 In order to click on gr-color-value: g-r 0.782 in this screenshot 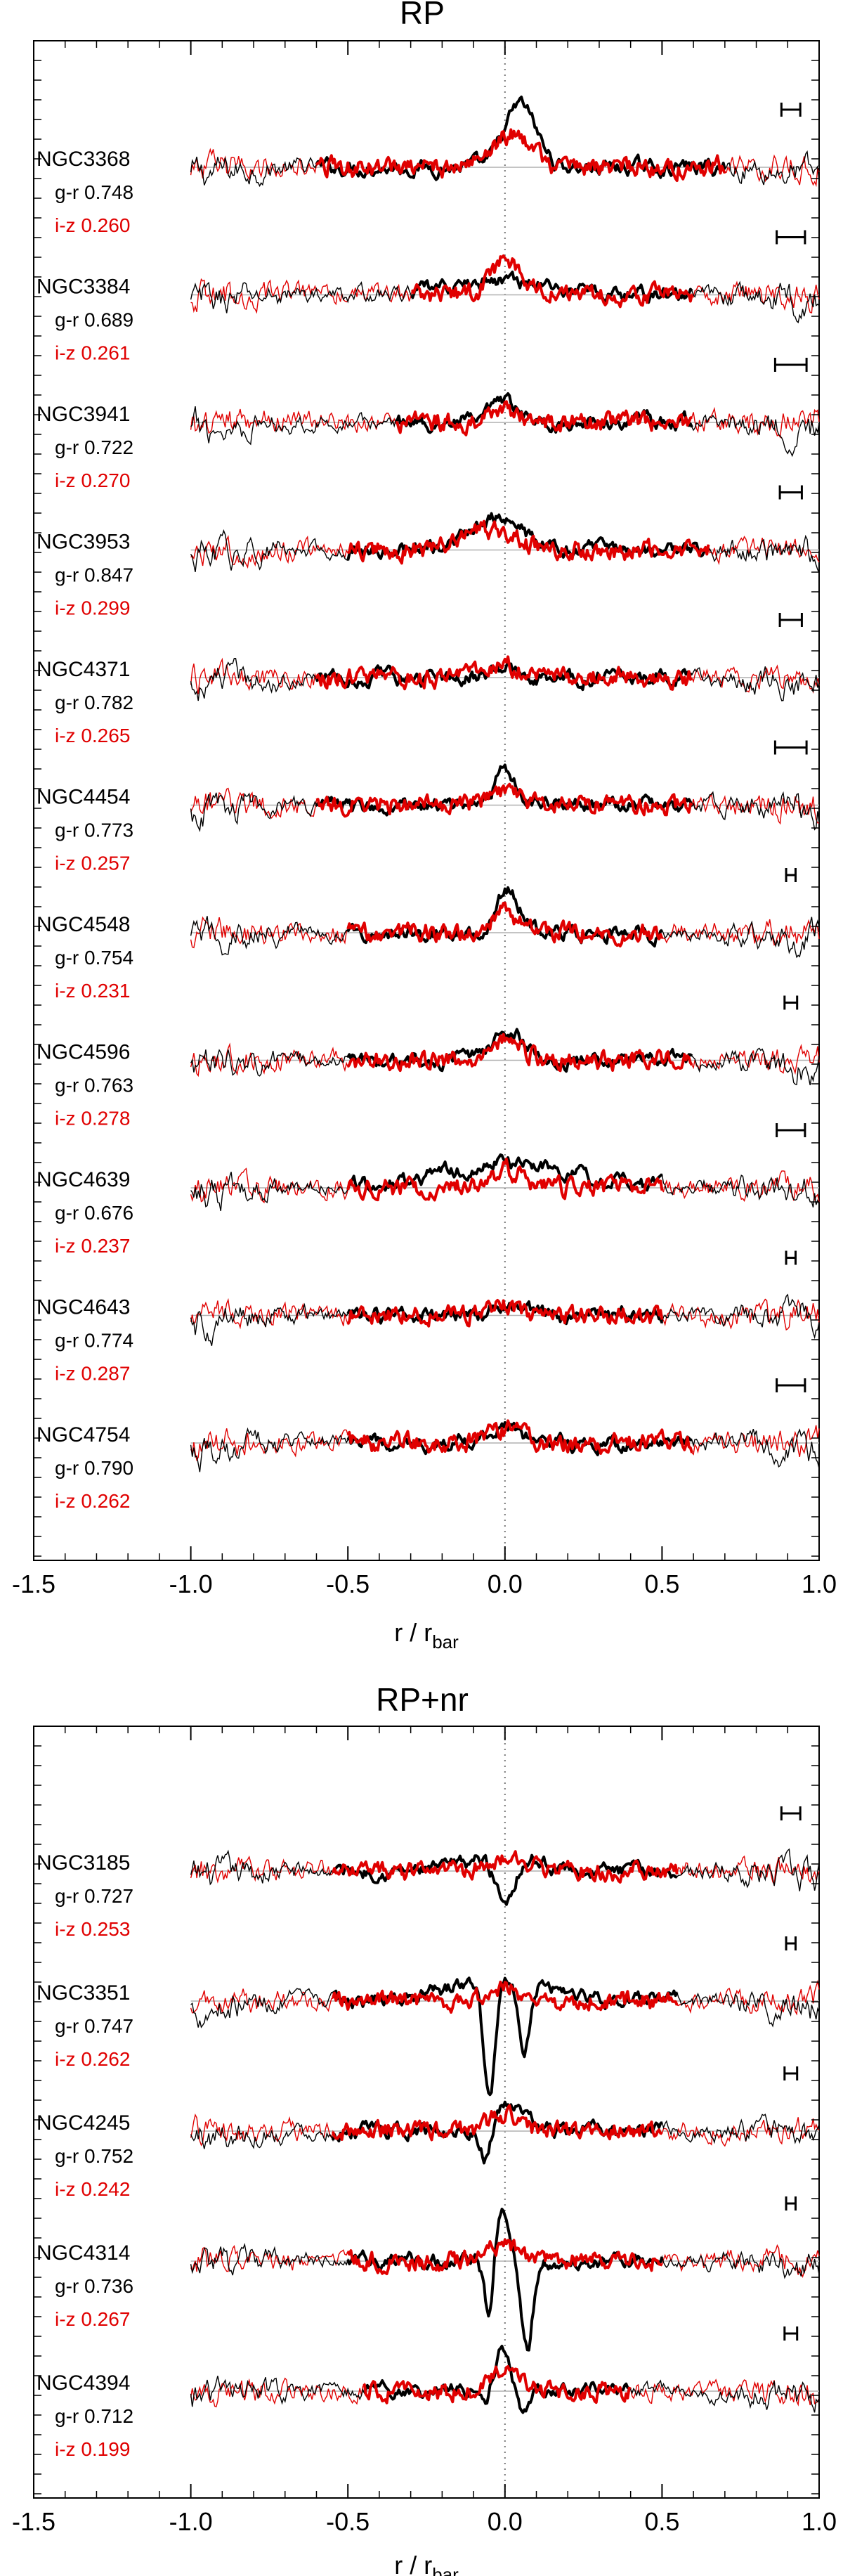, I will do `click(94, 702)`.